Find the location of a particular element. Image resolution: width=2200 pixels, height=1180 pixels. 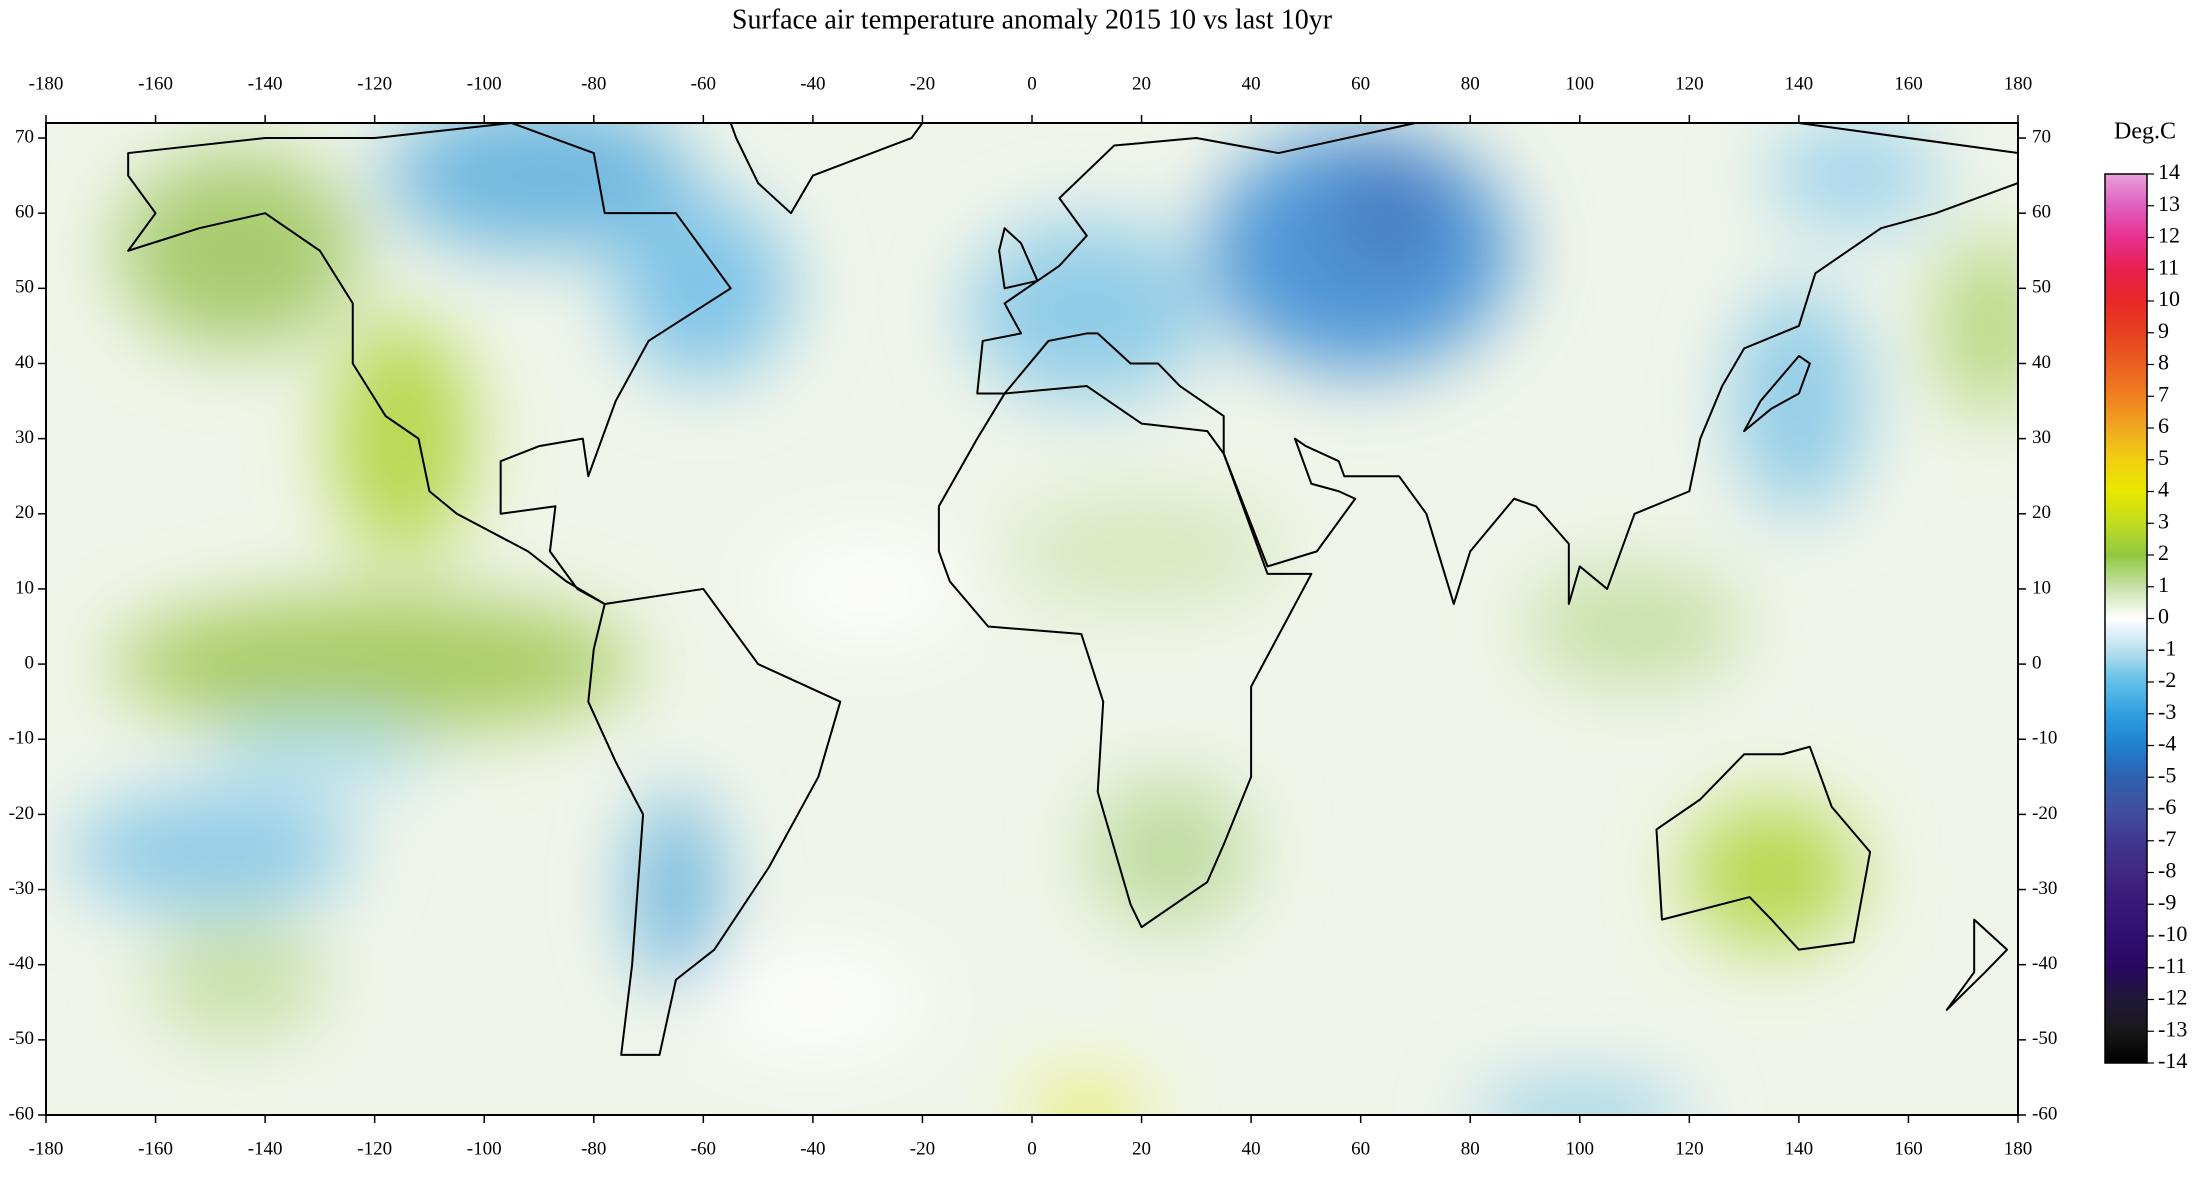

colorbar-tick-label: -11 is located at coordinates (2172, 965).